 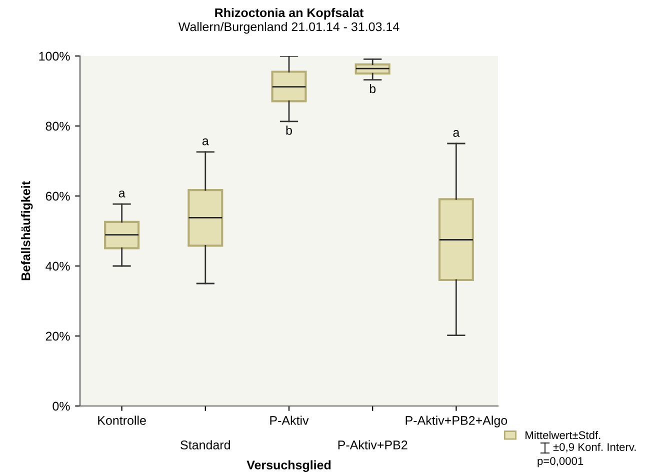 What do you see at coordinates (58, 126) in the screenshot?
I see `y-tick-label: 80%` at bounding box center [58, 126].